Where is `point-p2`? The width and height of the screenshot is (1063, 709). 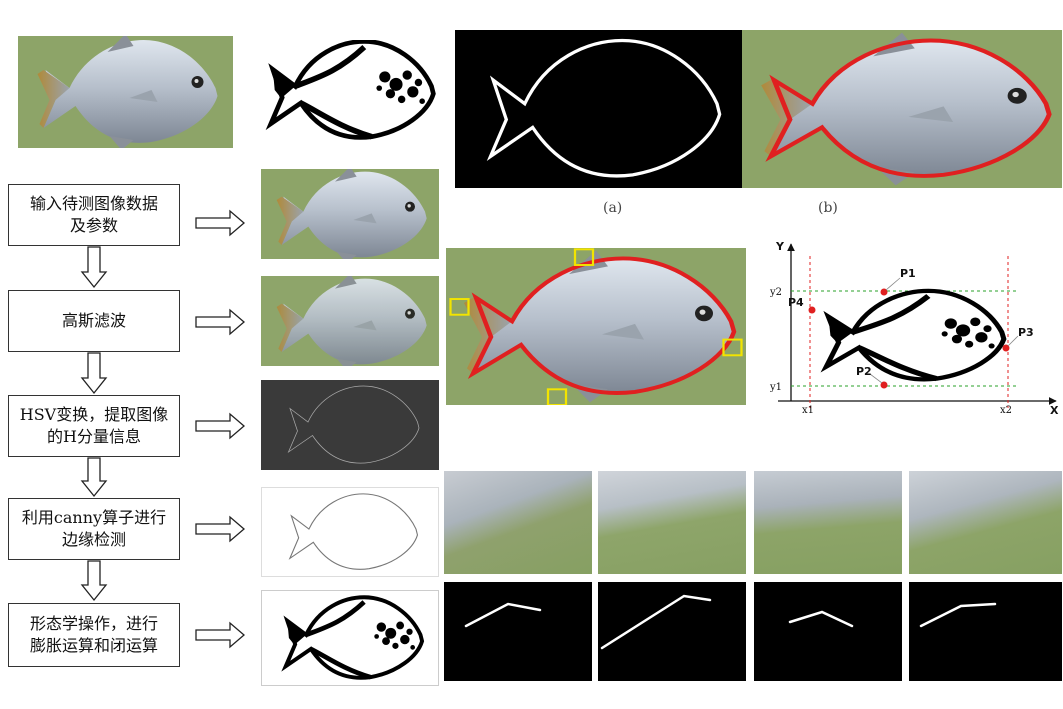 point-p2 is located at coordinates (884, 385).